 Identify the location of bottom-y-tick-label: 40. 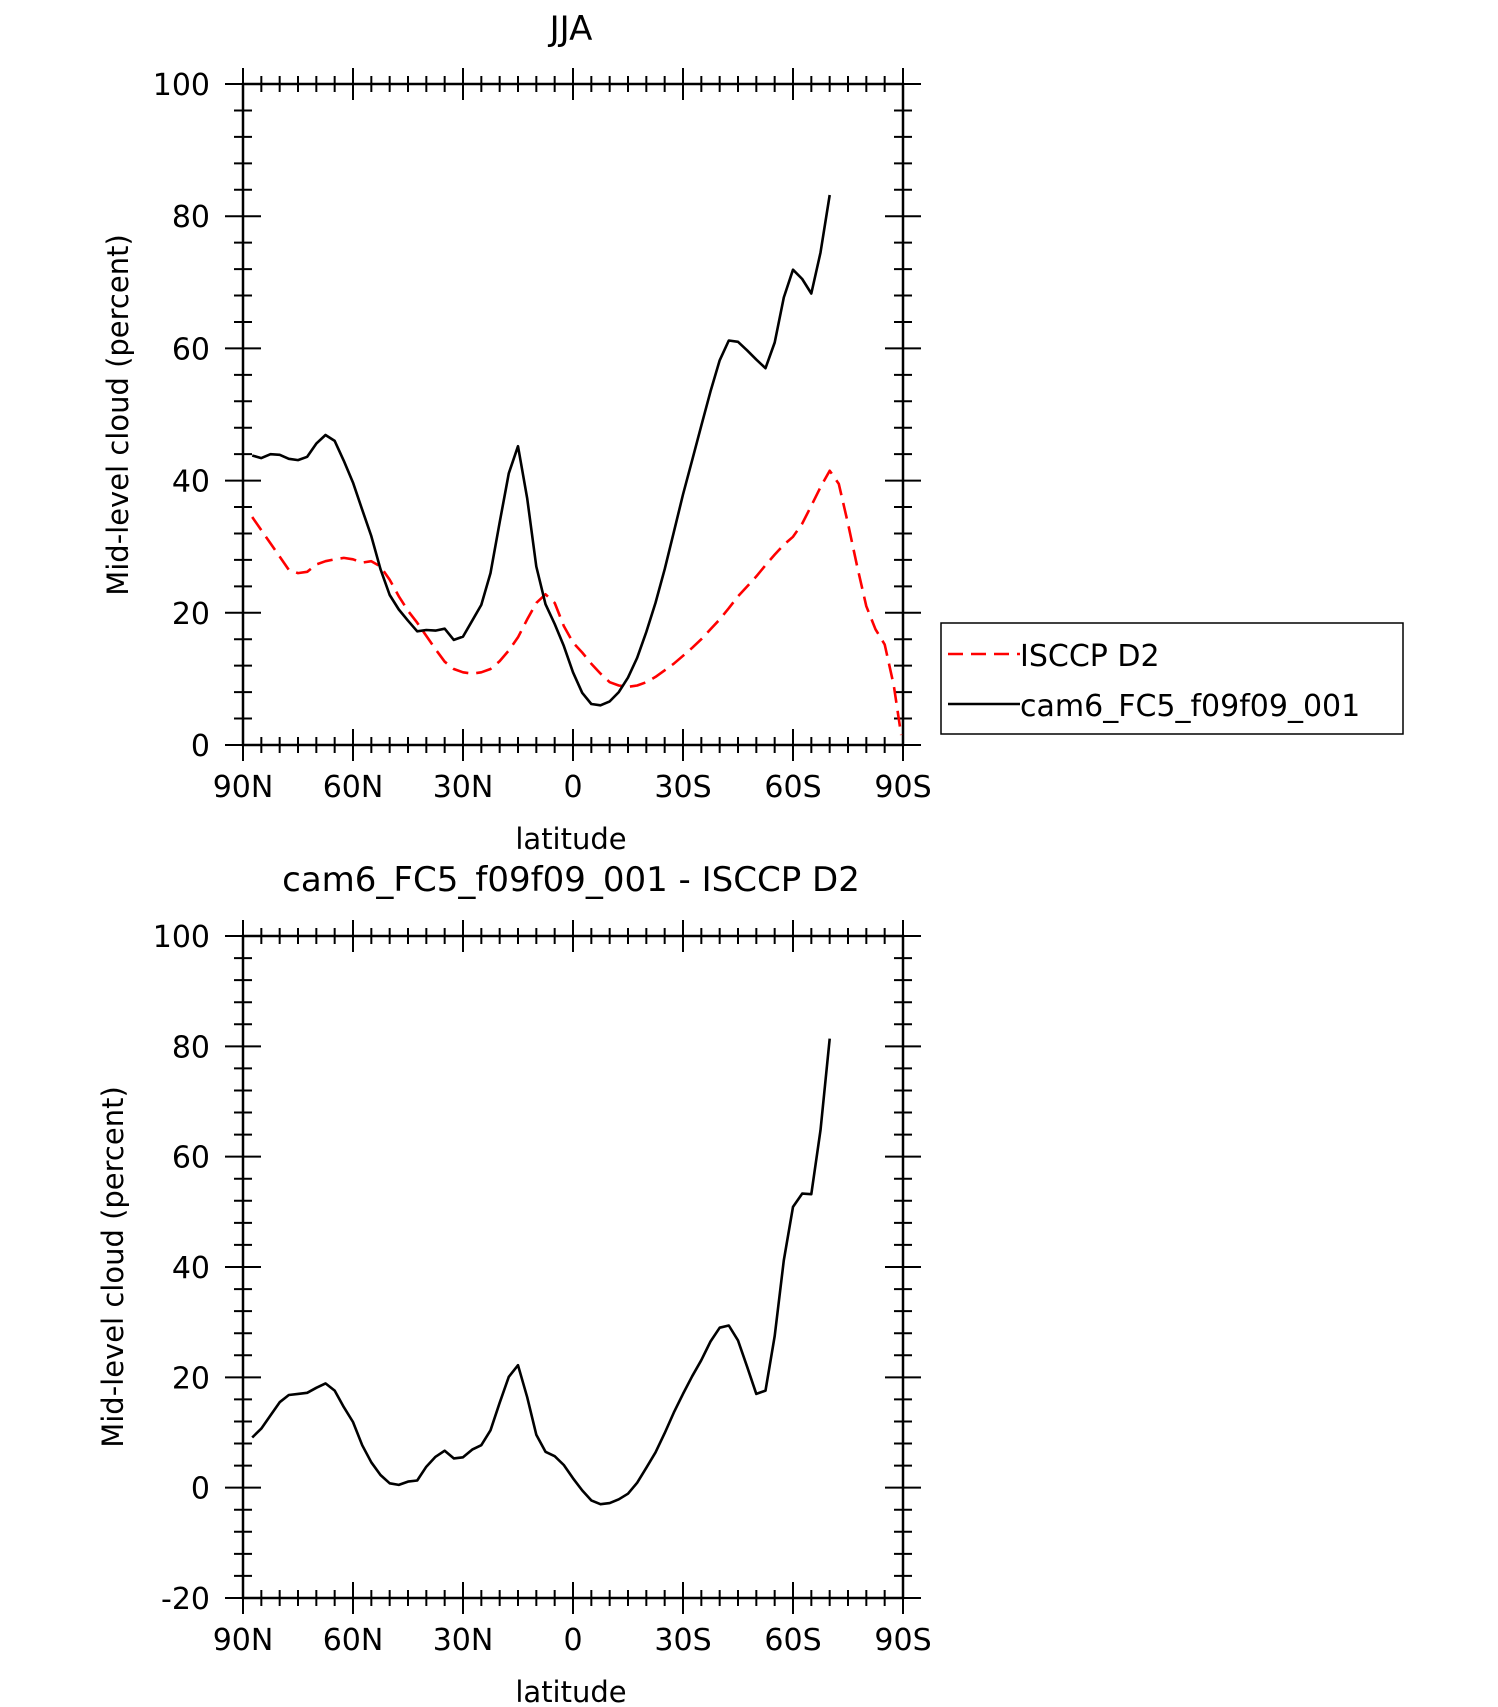
(191, 1268).